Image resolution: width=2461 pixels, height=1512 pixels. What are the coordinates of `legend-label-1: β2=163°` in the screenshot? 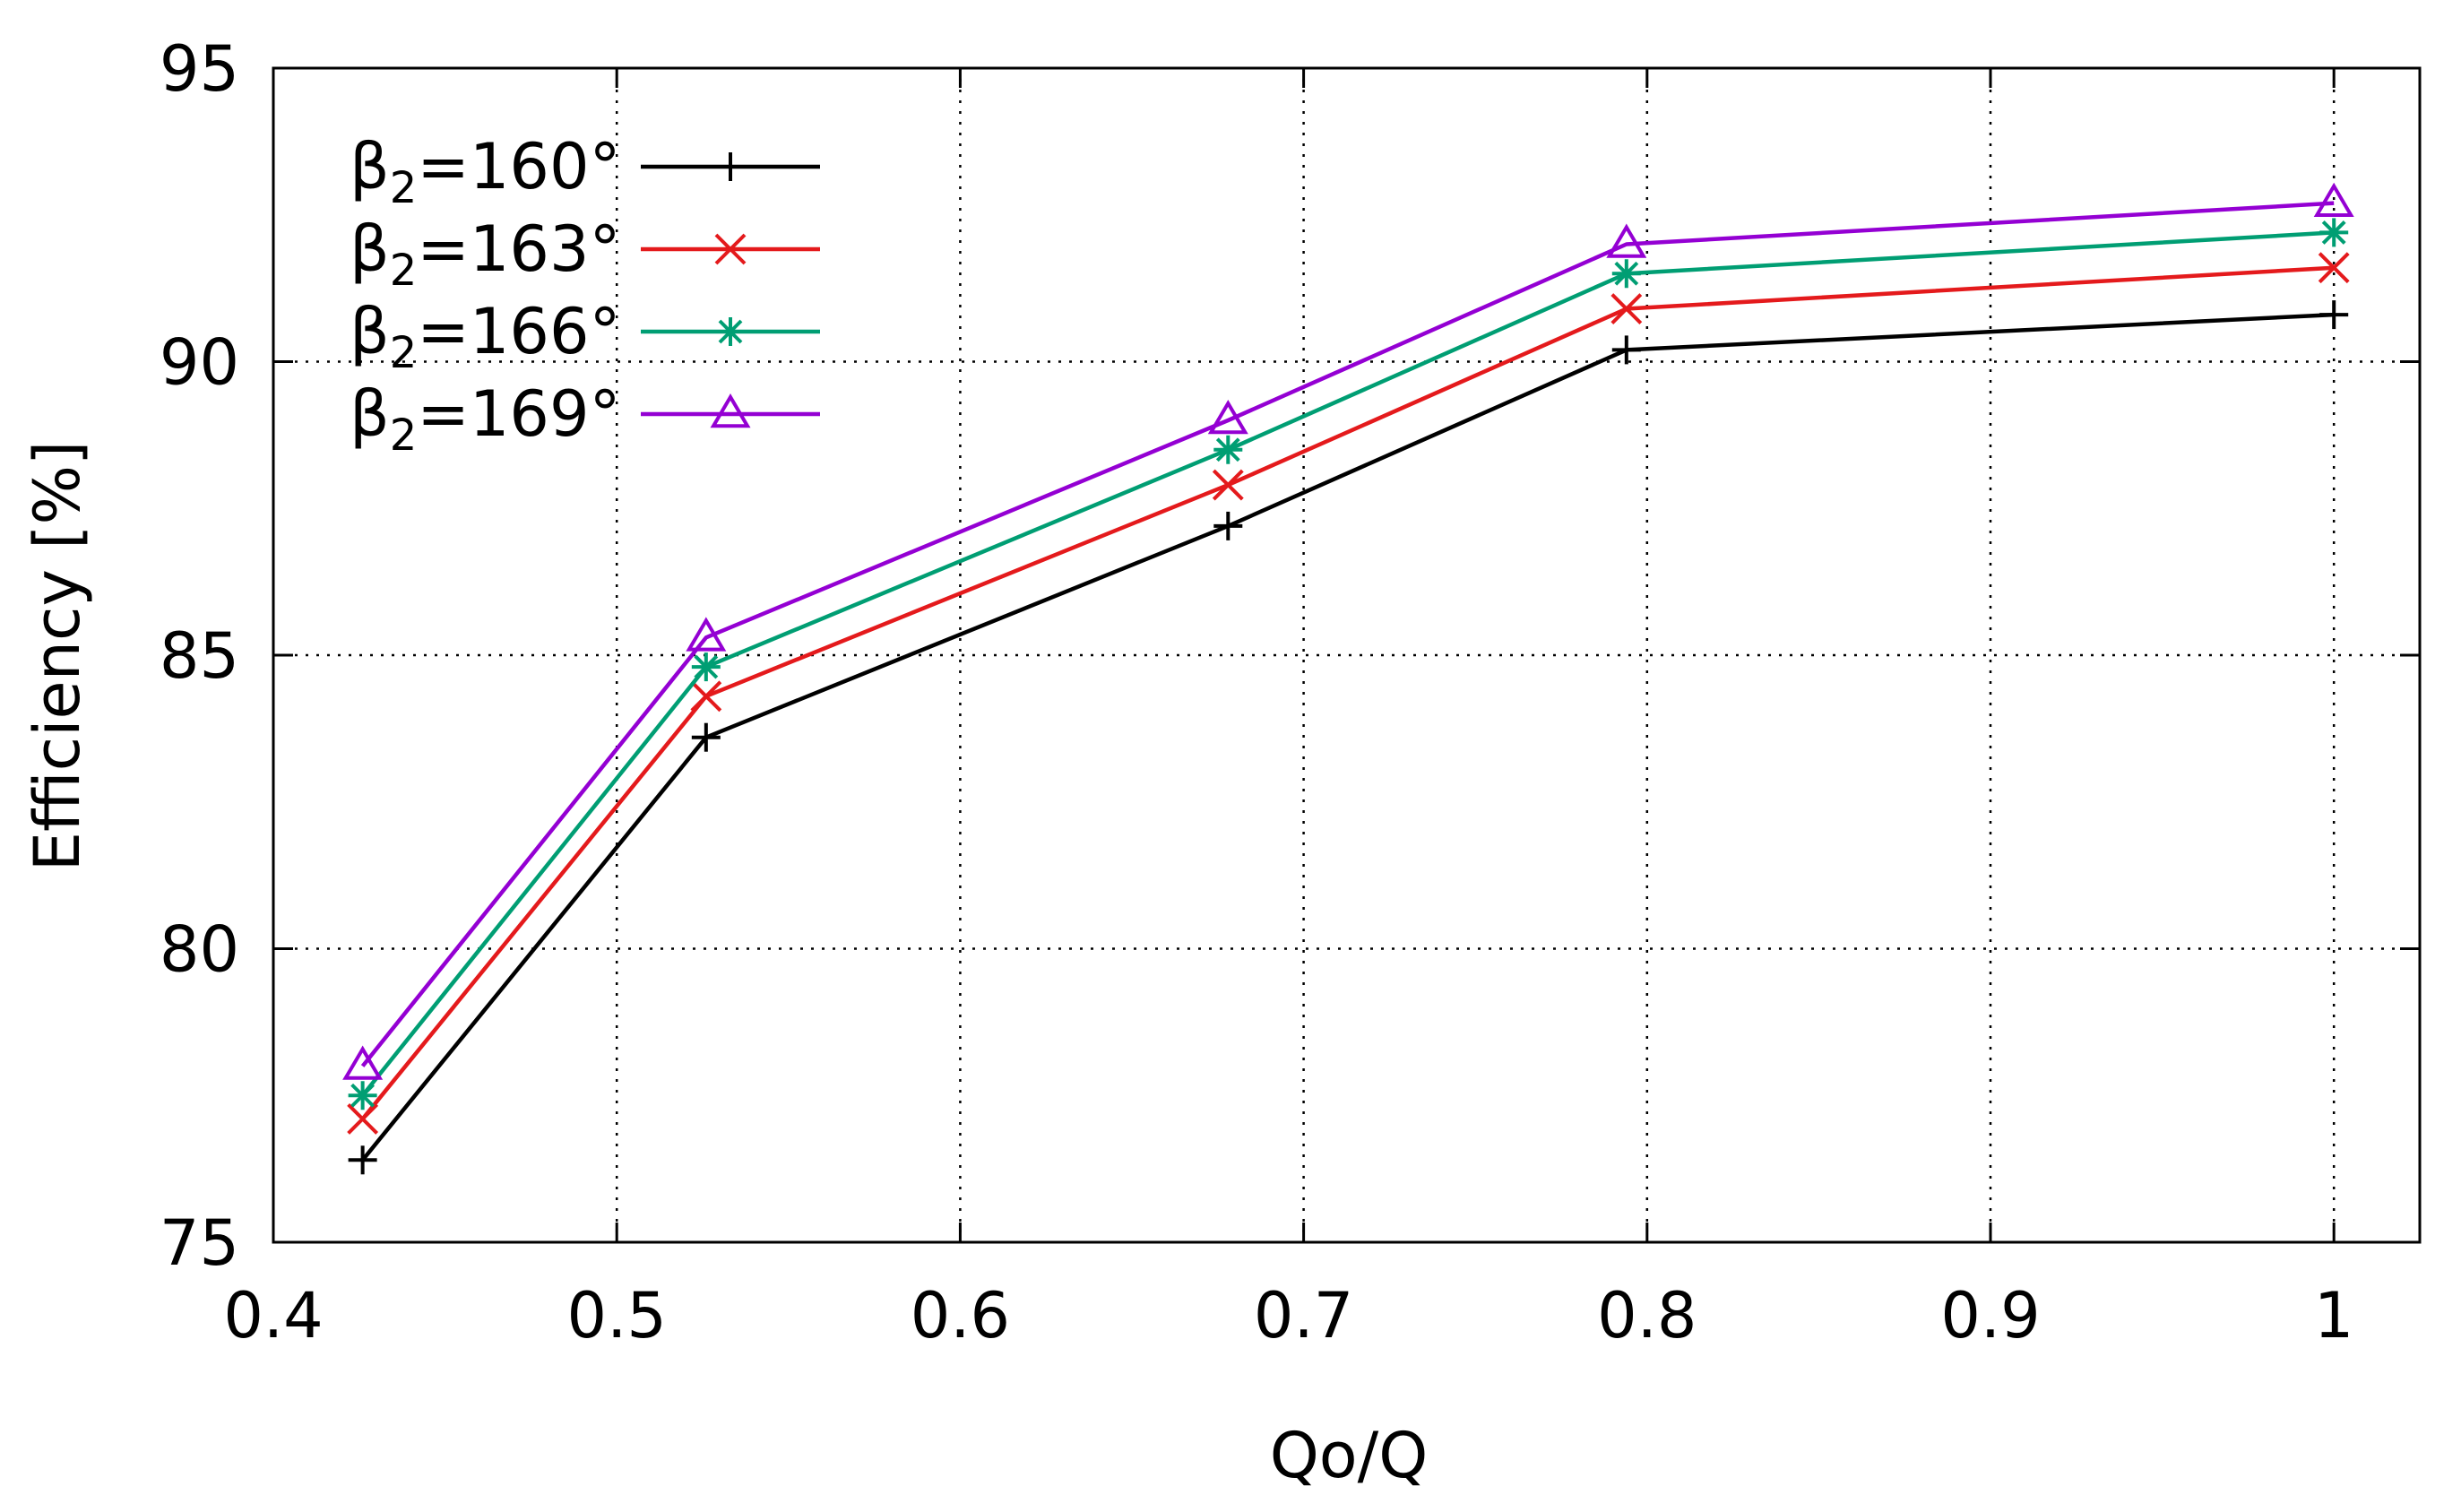 It's located at (486, 254).